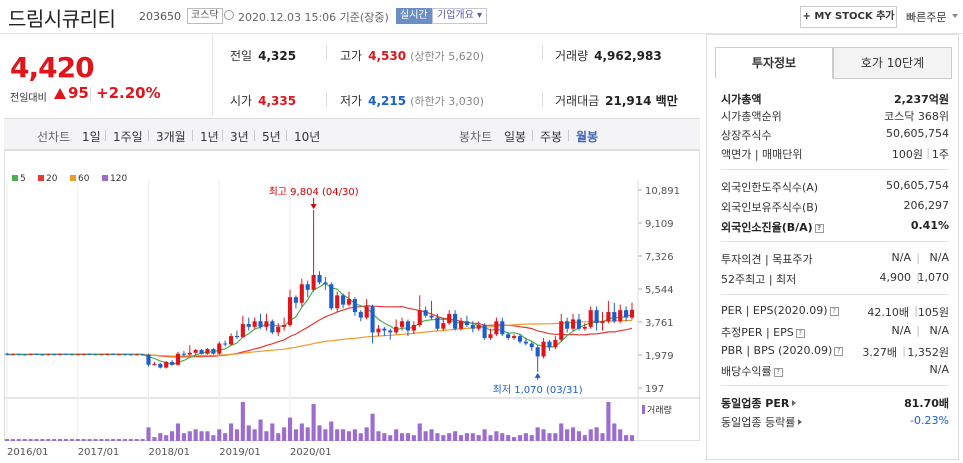 This screenshot has height=463, width=963. What do you see at coordinates (892, 63) in the screenshot?
I see `tab-orderbook: 호가 10단계` at bounding box center [892, 63].